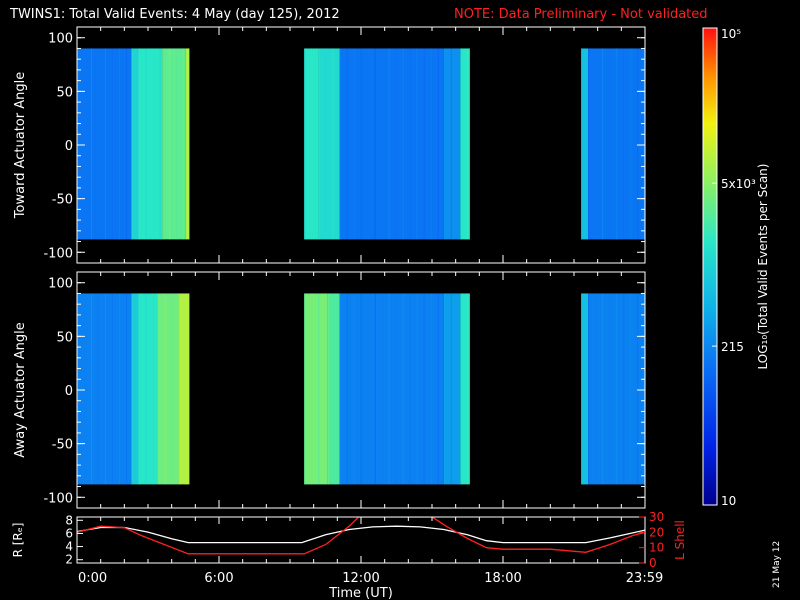 This screenshot has height=600, width=800. I want to click on x-tick-label: 0:00, so click(92, 578).